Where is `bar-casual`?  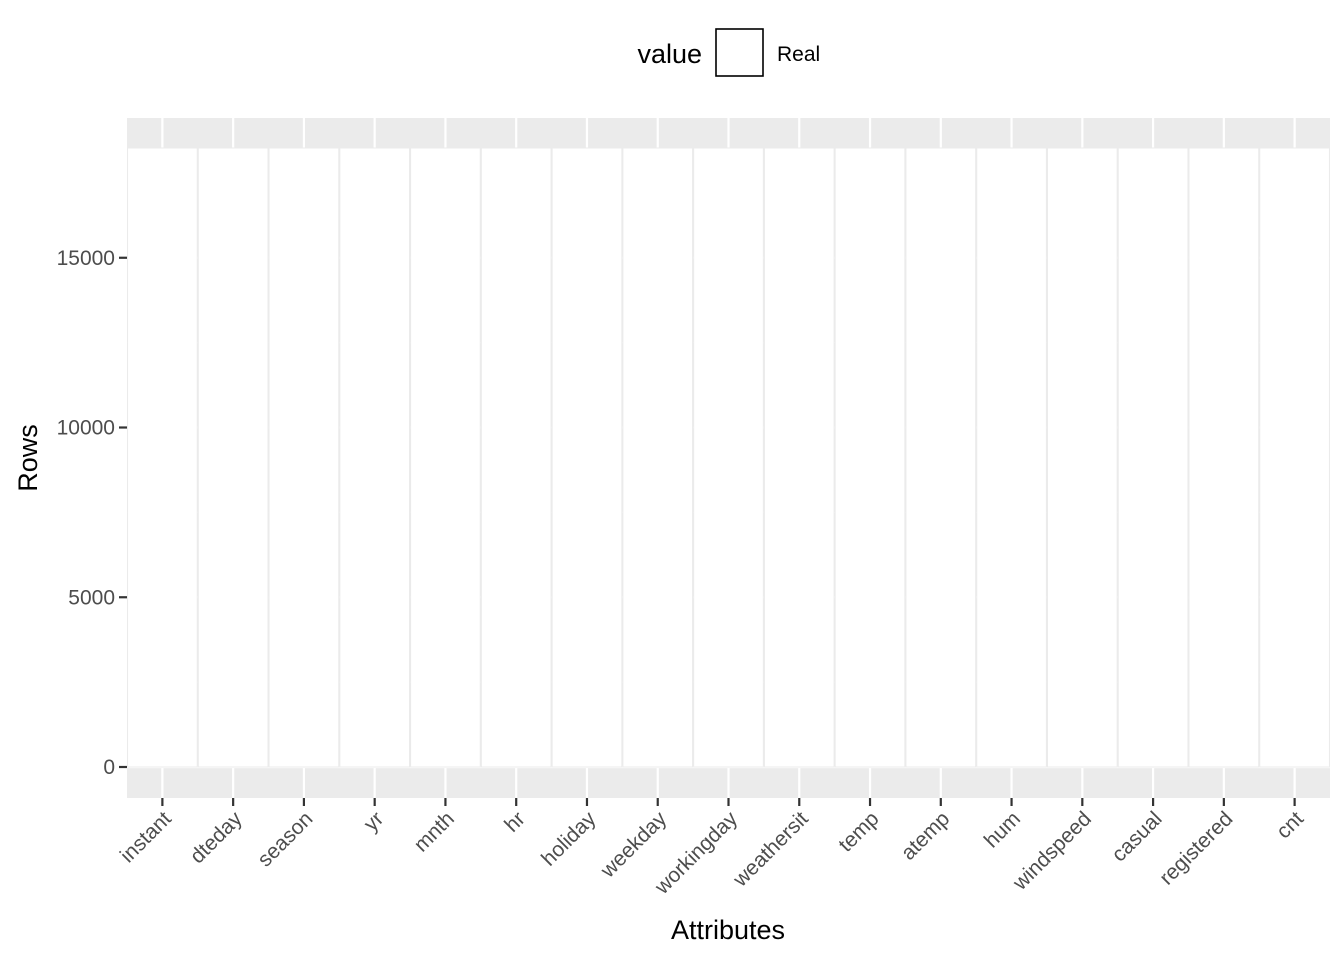 bar-casual is located at coordinates (1153, 457).